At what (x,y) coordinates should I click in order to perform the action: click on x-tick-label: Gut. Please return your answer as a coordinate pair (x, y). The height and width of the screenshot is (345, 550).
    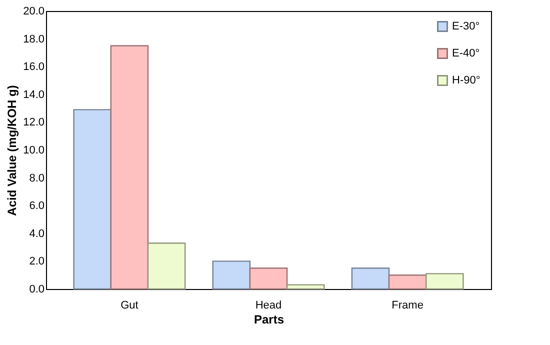
    Looking at the image, I should click on (129, 306).